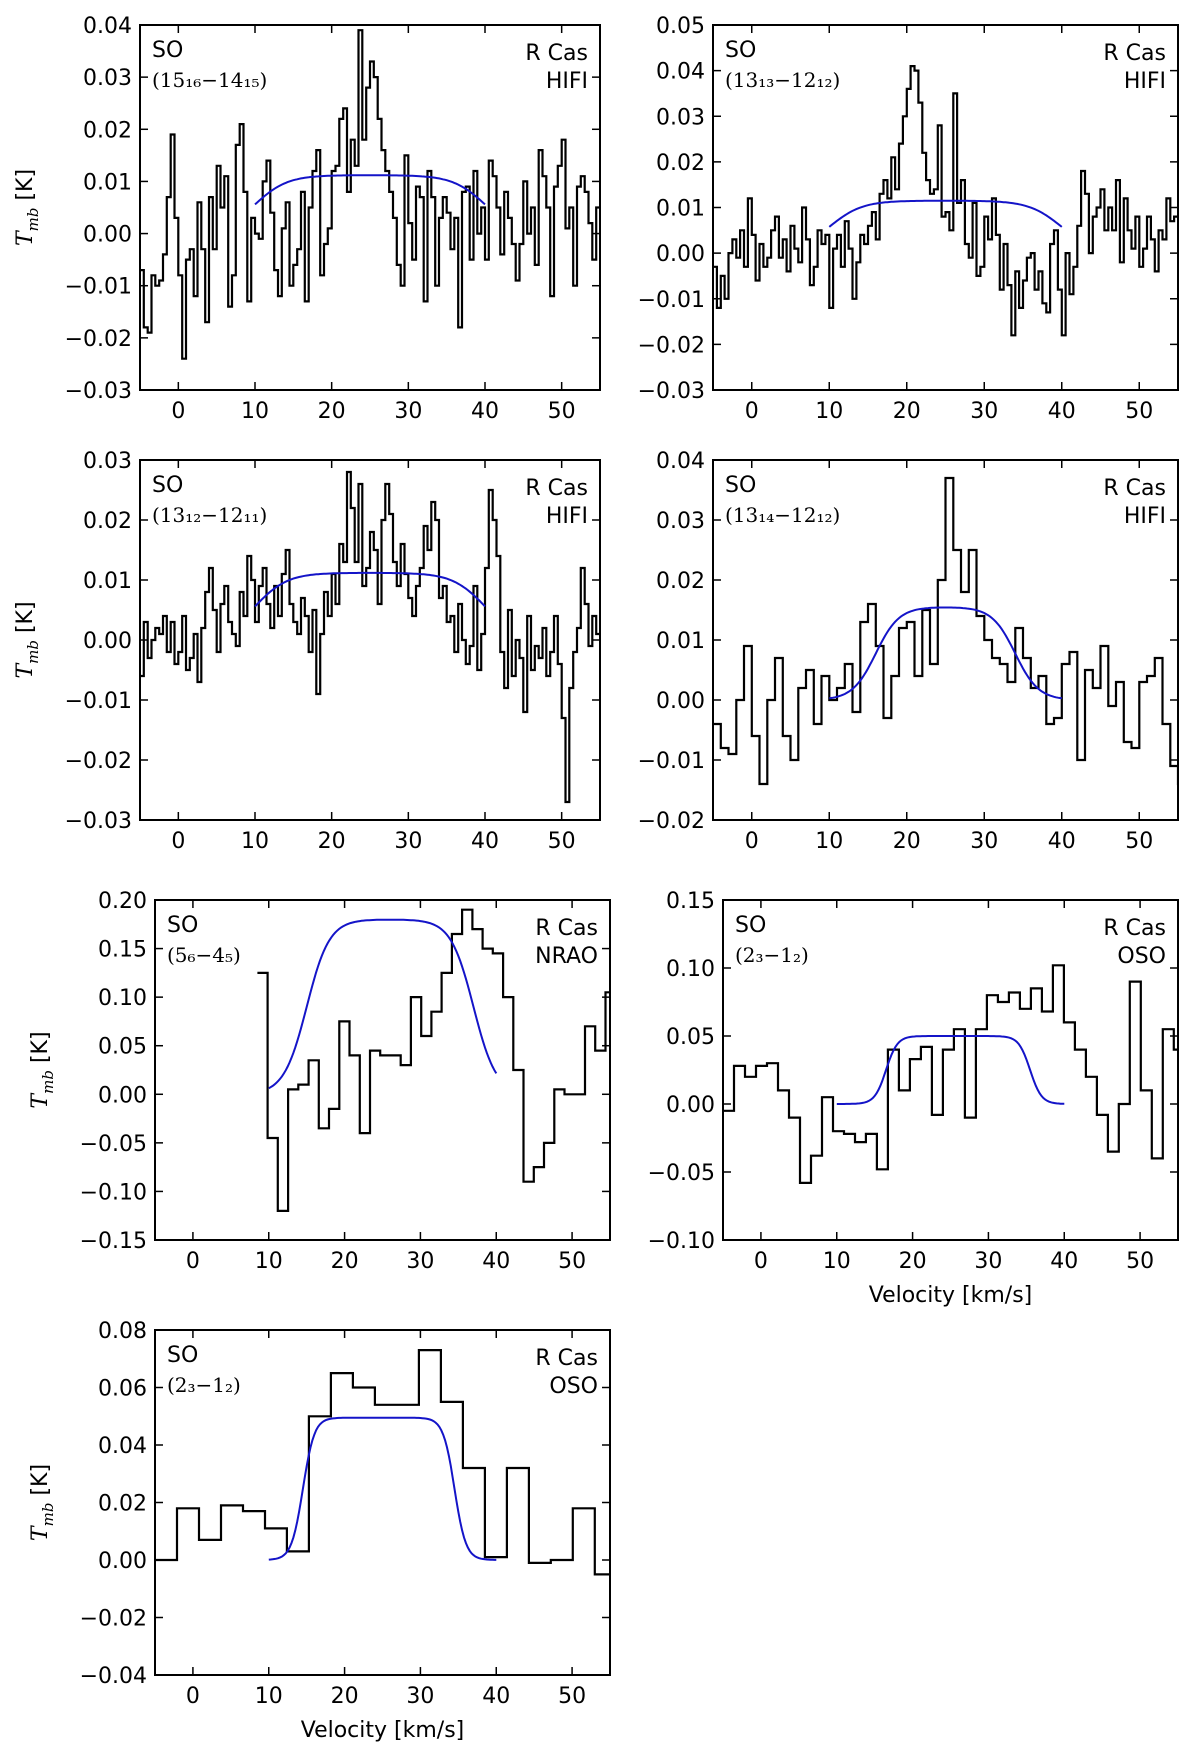 This screenshot has width=1200, height=1759. Describe the element at coordinates (122, 1389) in the screenshot. I see `y-tick-label: 0.06` at that location.